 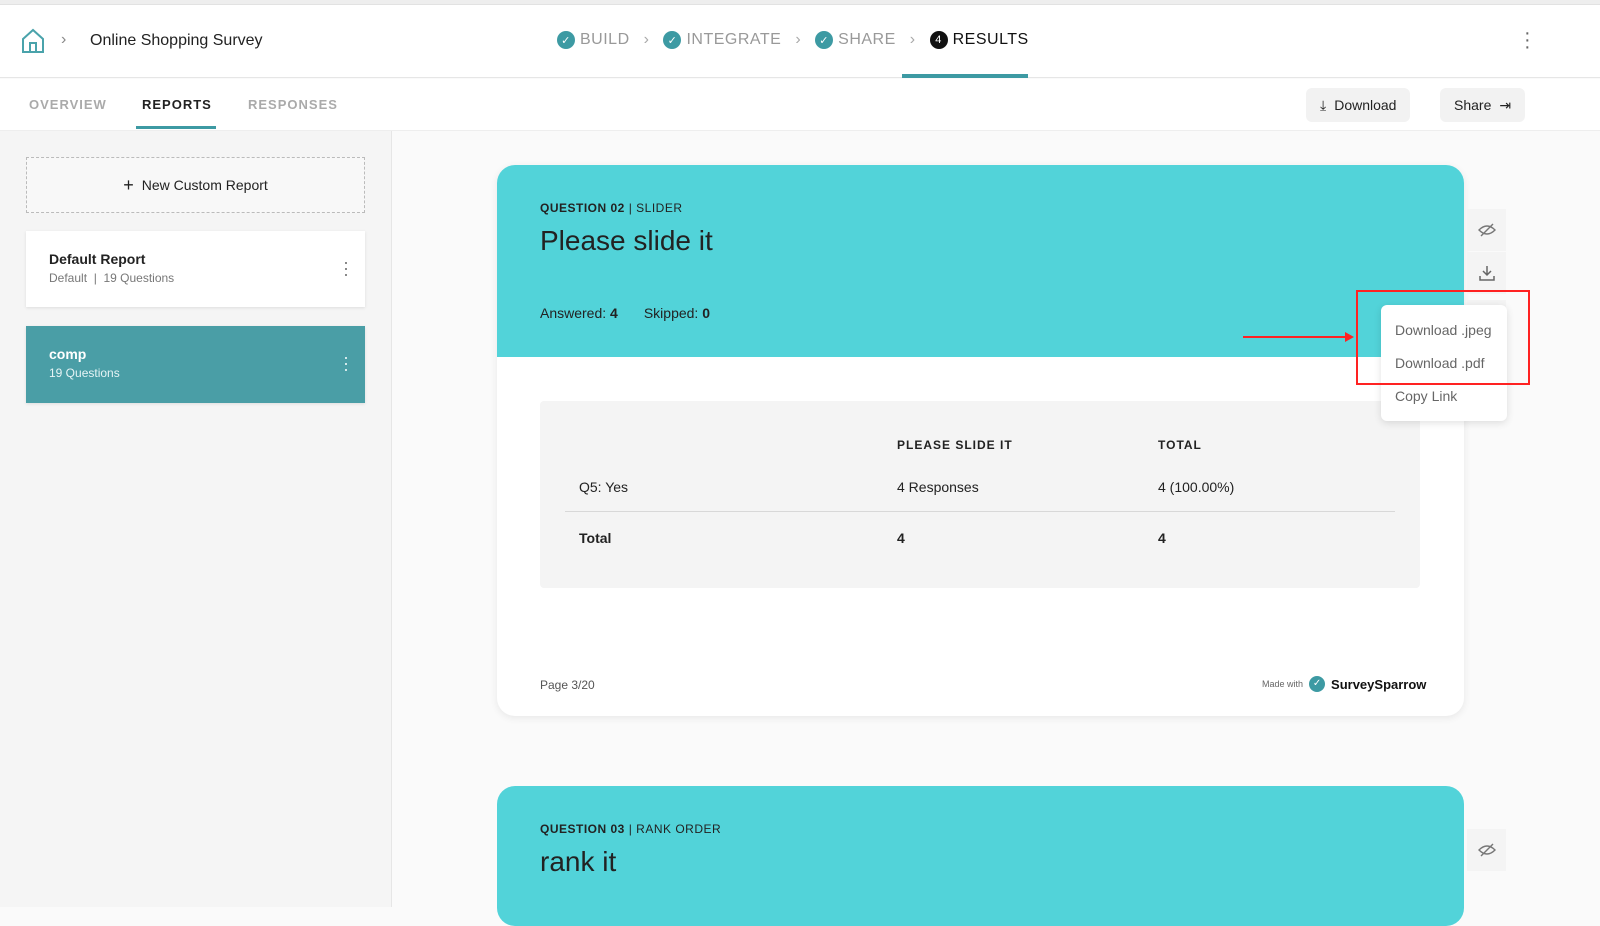 What do you see at coordinates (97, 259) in the screenshot?
I see `report-name: Default Report` at bounding box center [97, 259].